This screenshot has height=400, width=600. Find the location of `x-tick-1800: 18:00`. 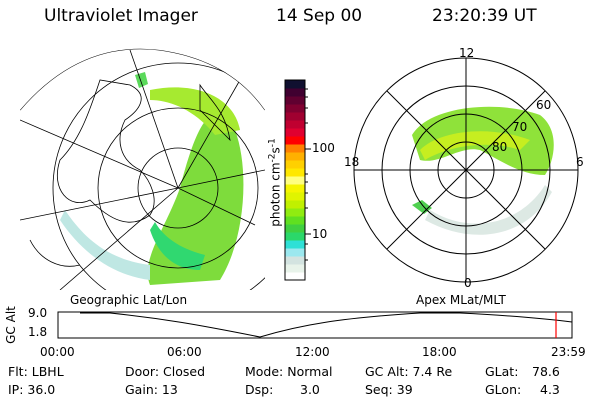

x-tick-1800: 18:00 is located at coordinates (439, 352).